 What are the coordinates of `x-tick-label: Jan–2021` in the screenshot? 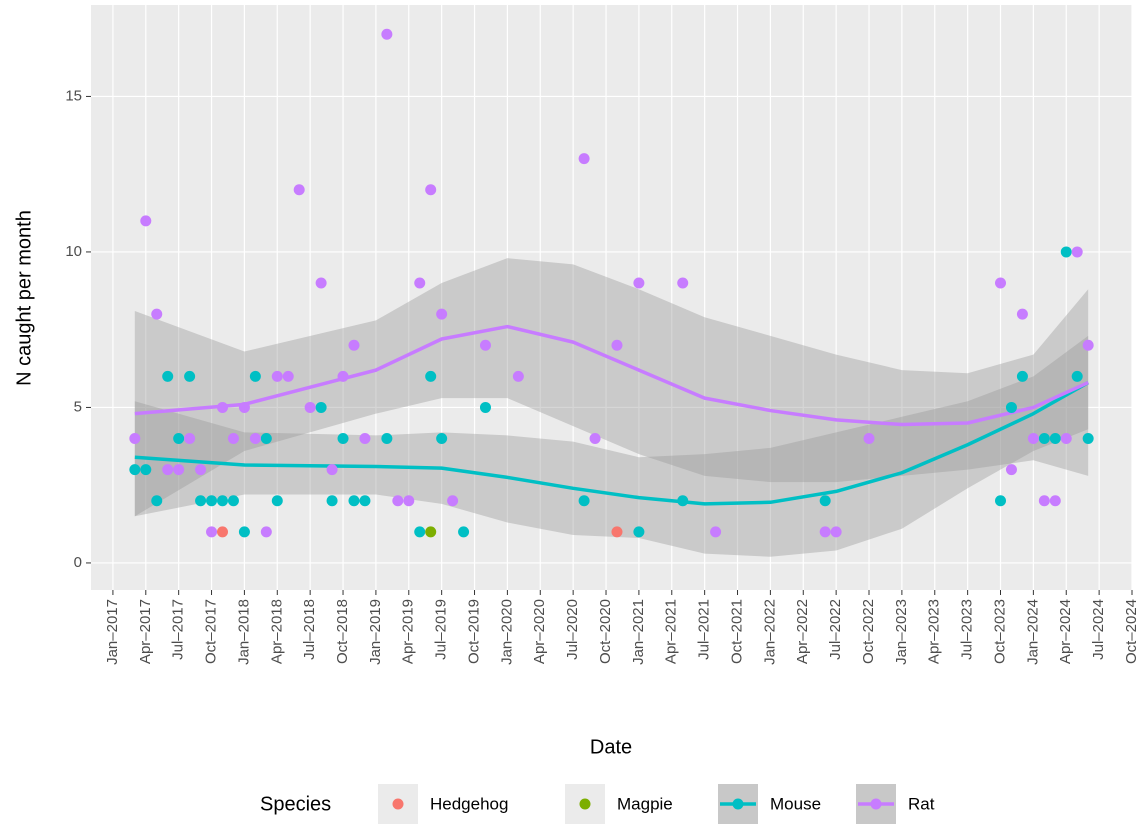 It's located at (638, 632).